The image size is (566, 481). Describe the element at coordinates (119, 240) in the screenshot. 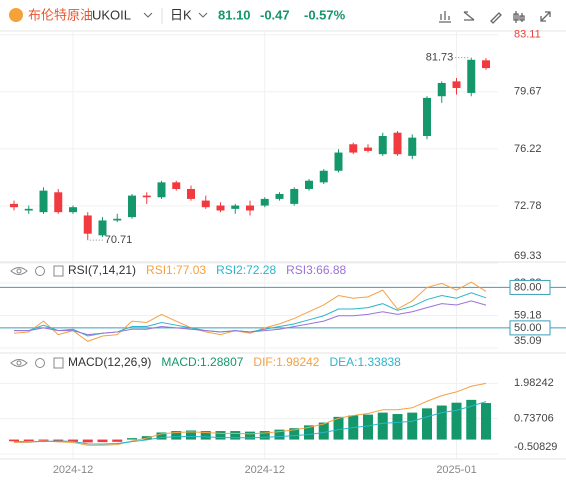

I see `low-label: 70.71` at that location.